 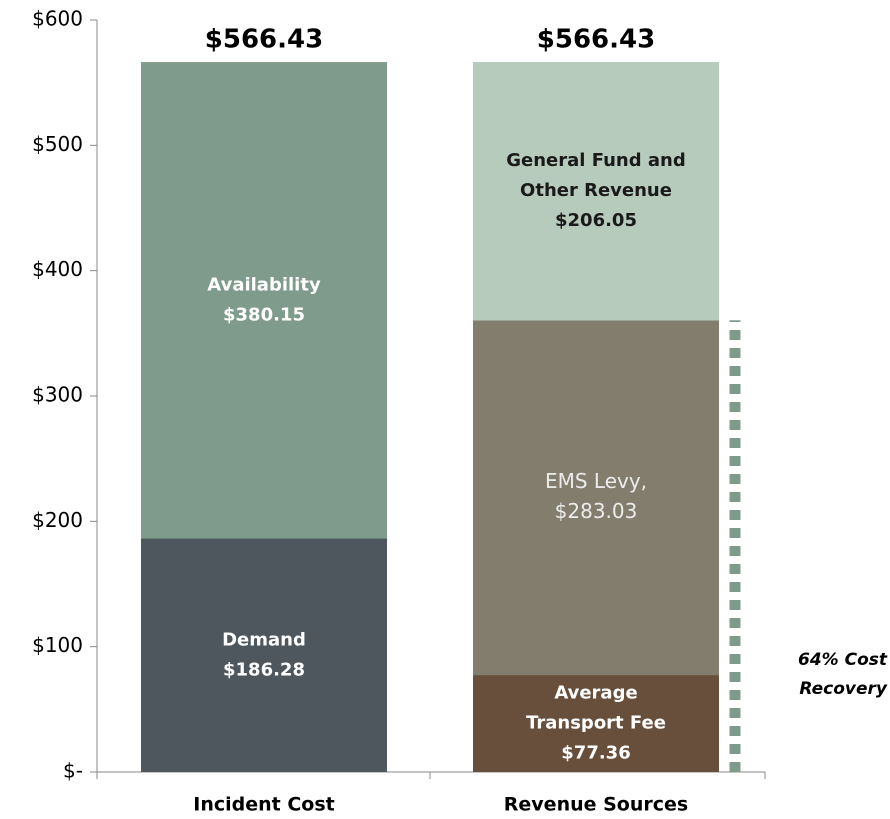 What do you see at coordinates (57, 395) in the screenshot?
I see `y-tick-label: $300` at bounding box center [57, 395].